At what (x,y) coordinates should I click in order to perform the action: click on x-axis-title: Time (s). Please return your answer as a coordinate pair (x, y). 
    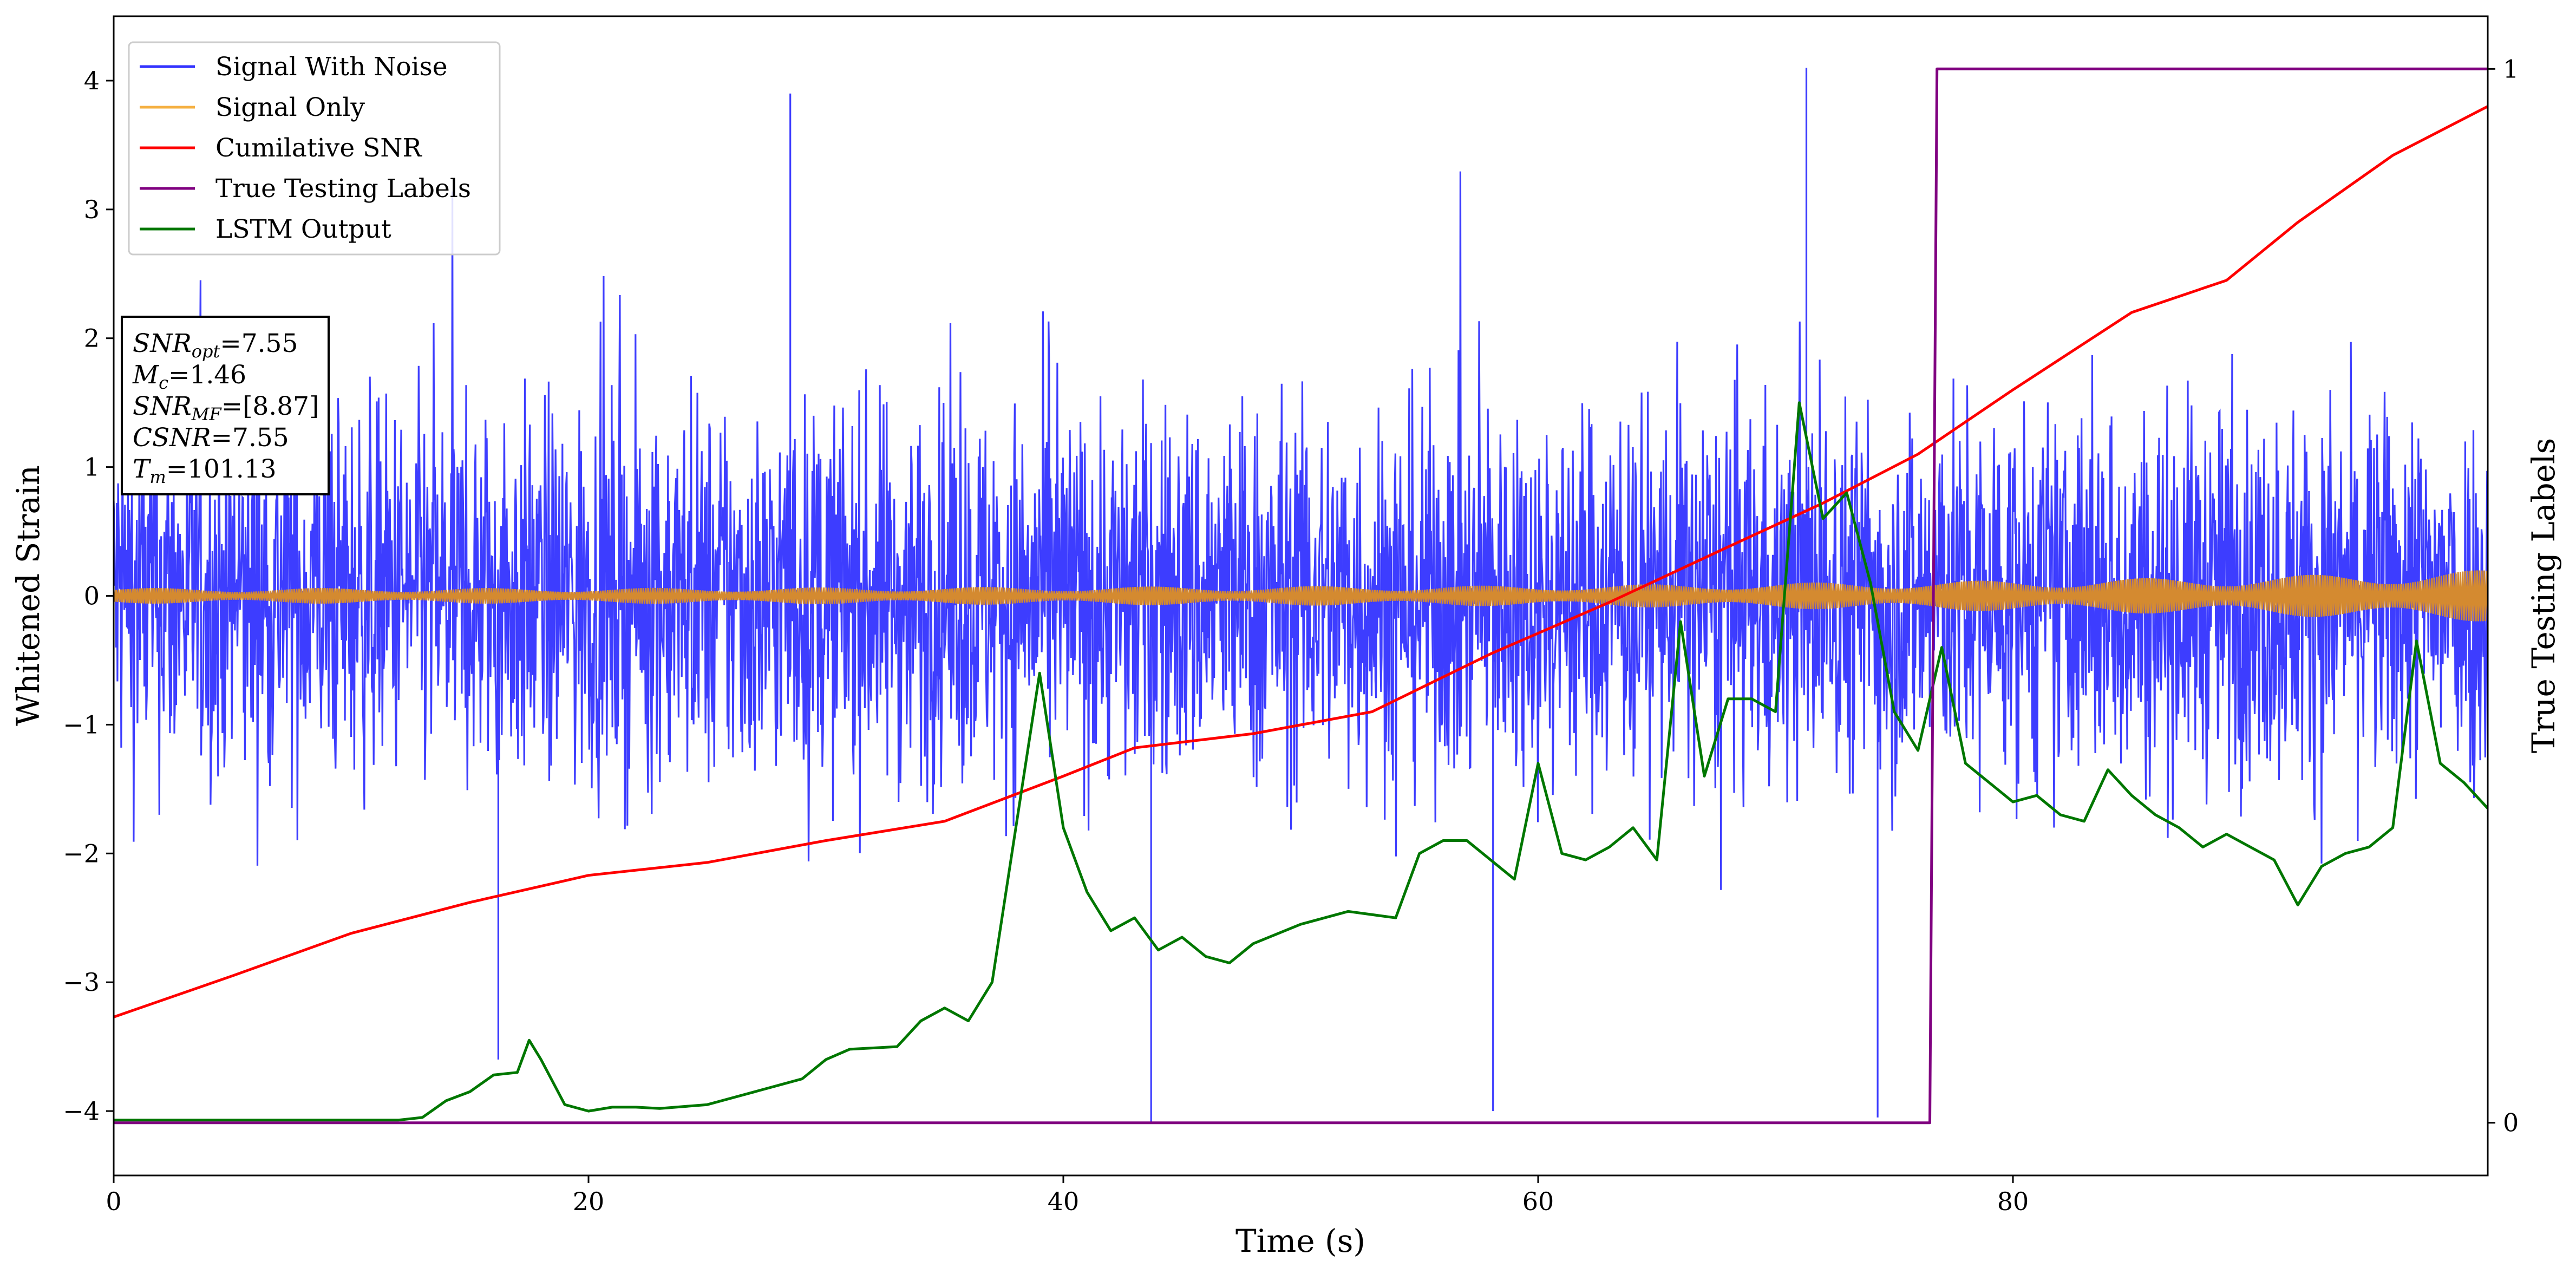
    Looking at the image, I should click on (1300, 1241).